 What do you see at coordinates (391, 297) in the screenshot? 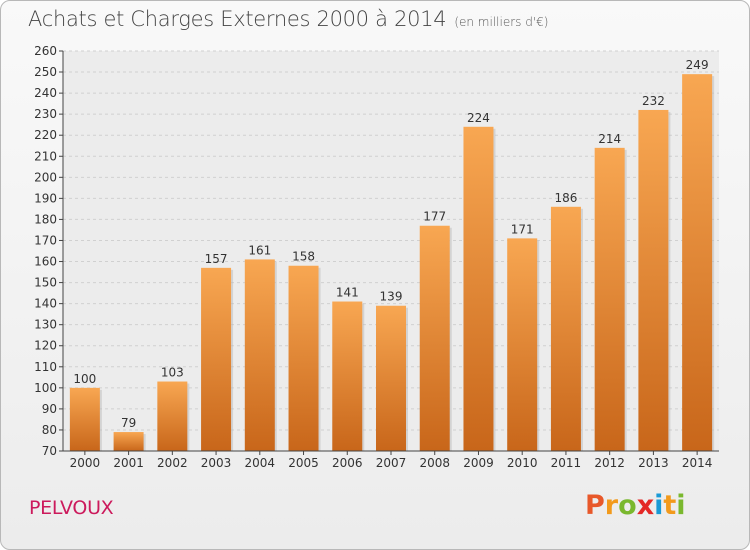
I see `data-label: 139` at bounding box center [391, 297].